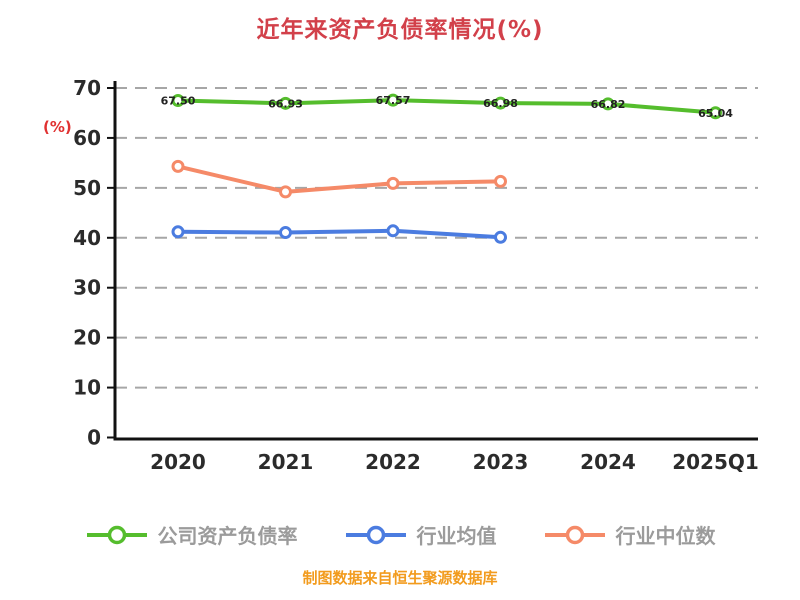 The height and width of the screenshot is (600, 800). I want to click on legend-marker-industry-mean-icon, so click(375, 534).